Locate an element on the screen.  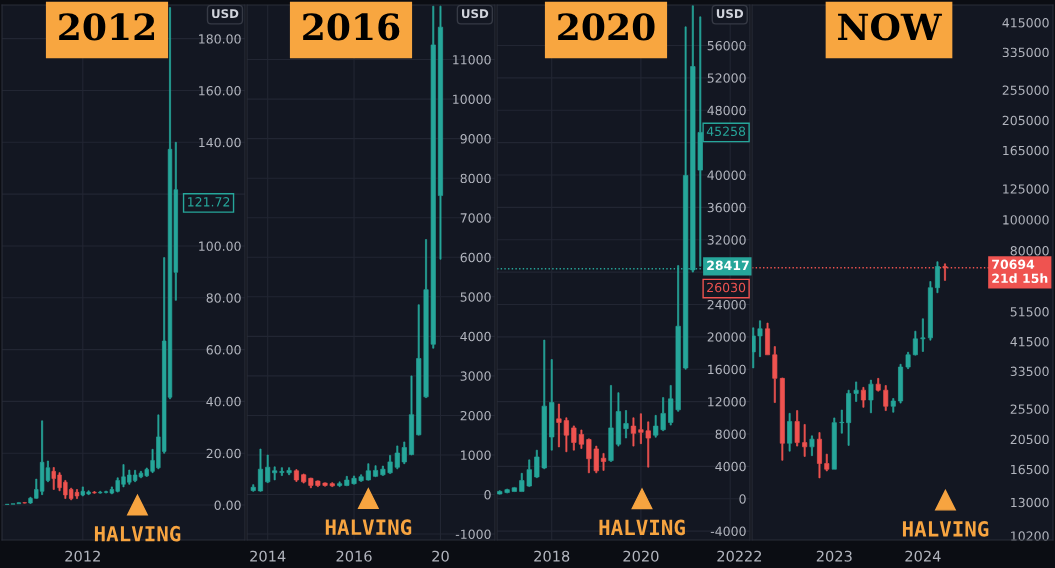
x-tick-label: 2012 is located at coordinates (82, 556).